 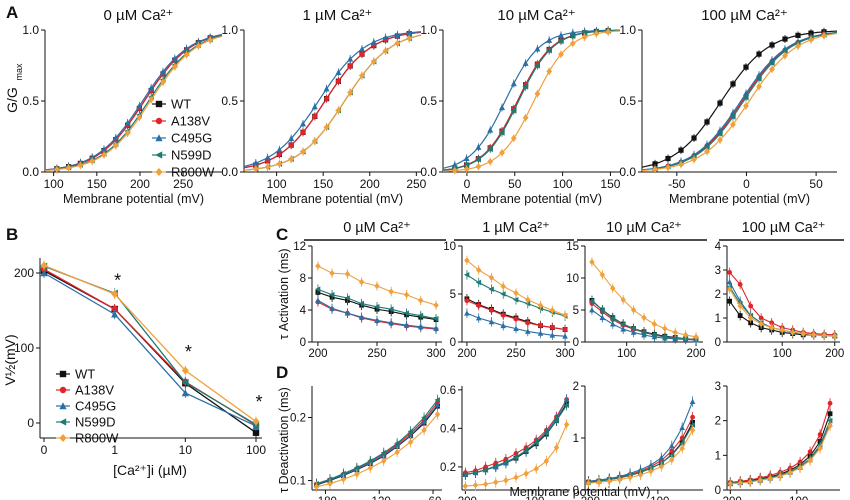 What do you see at coordinates (467, 184) in the screenshot?
I see `x-tick-label: 0` at bounding box center [467, 184].